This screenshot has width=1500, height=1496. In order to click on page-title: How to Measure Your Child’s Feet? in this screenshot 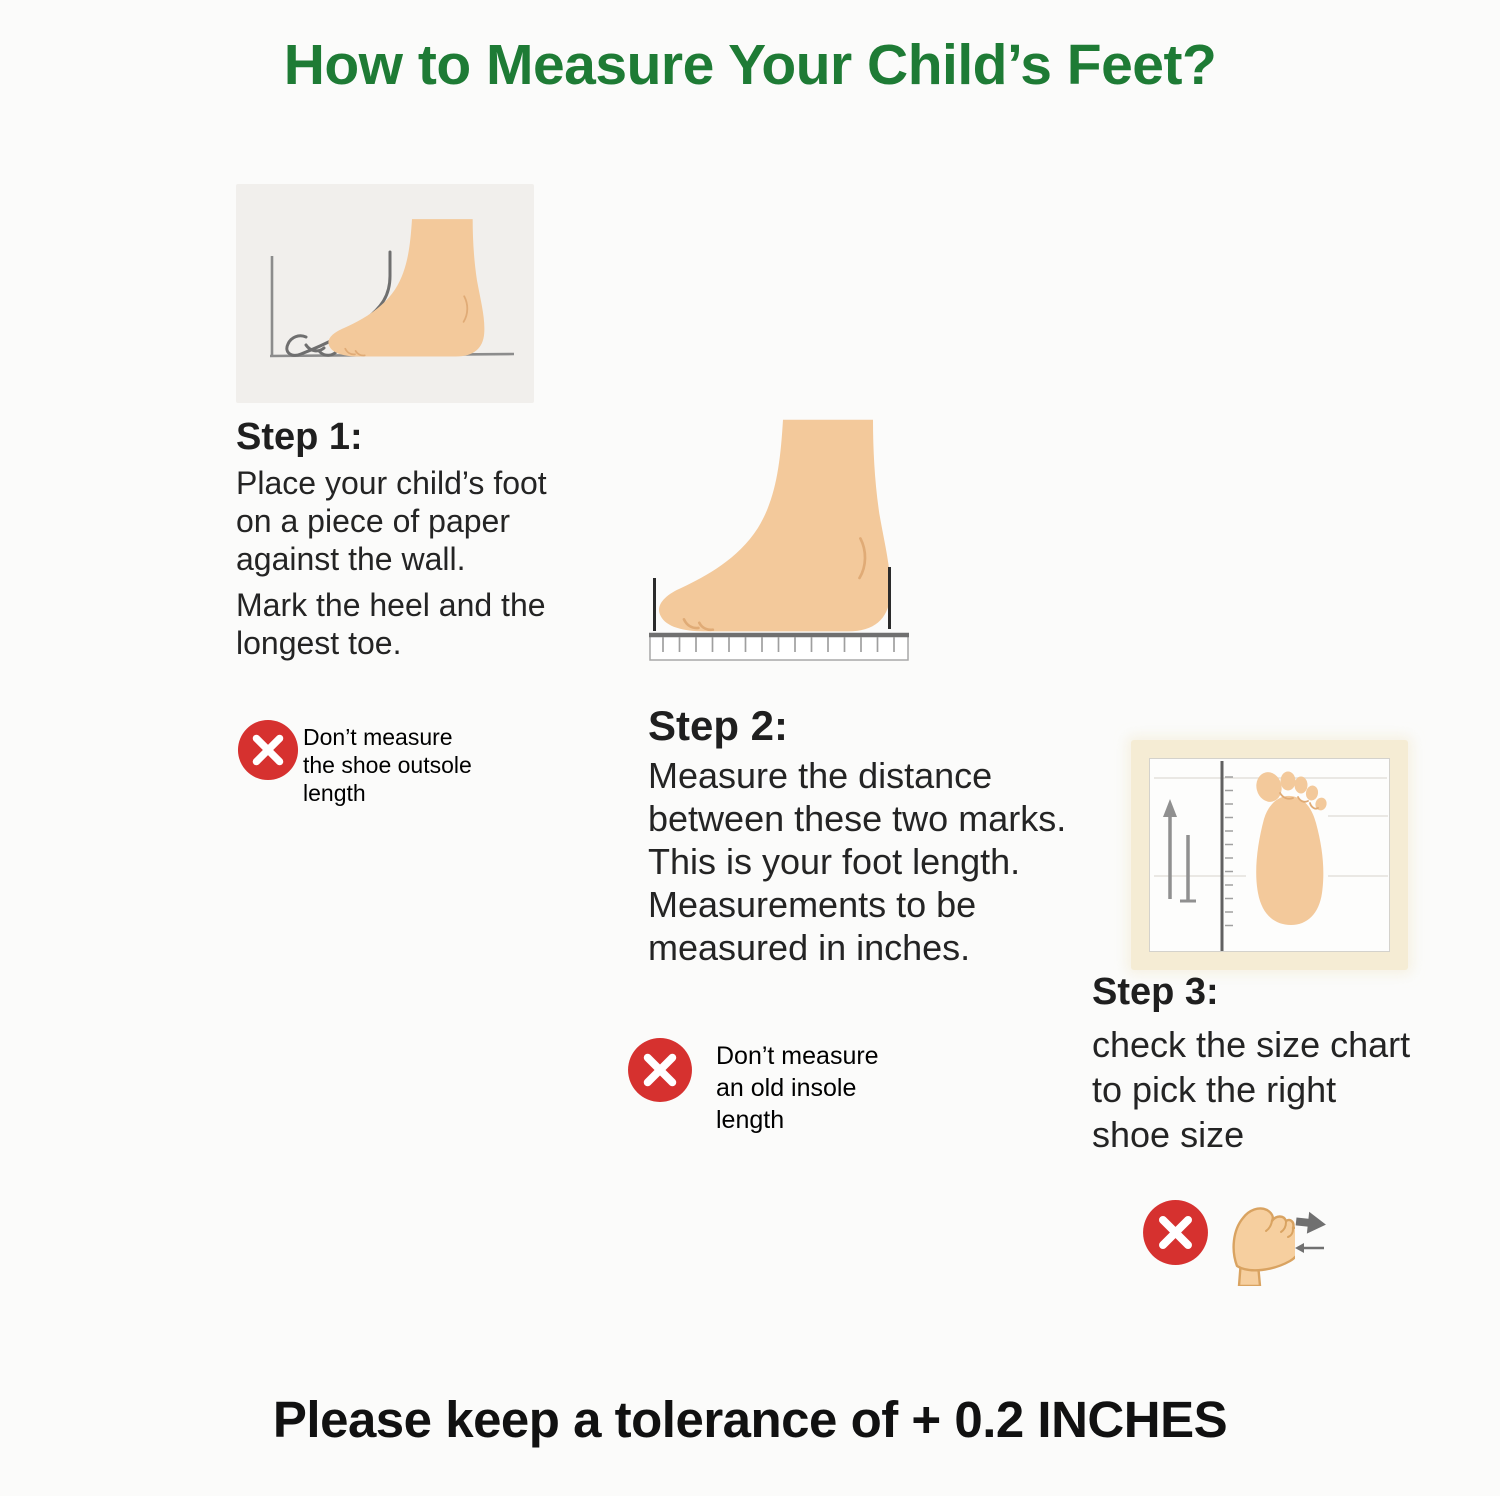, I will do `click(750, 65)`.